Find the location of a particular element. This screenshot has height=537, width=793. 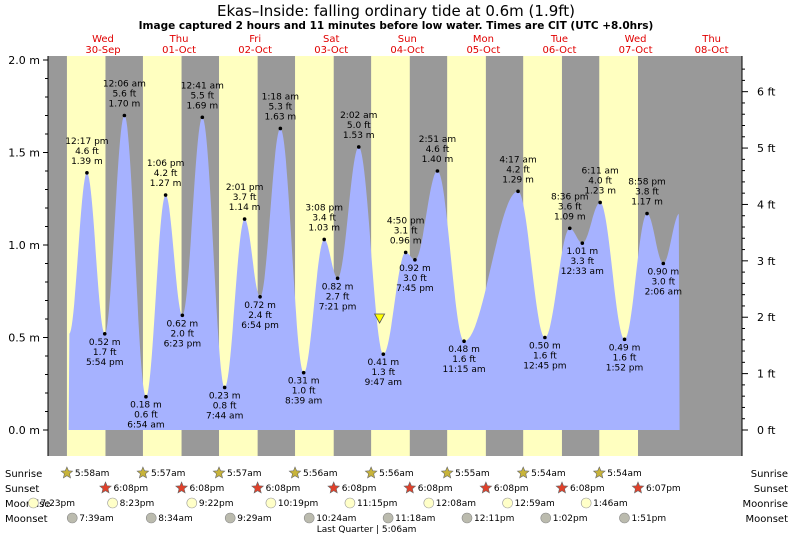

row-label-left-moonset: Moonset is located at coordinates (26, 519).